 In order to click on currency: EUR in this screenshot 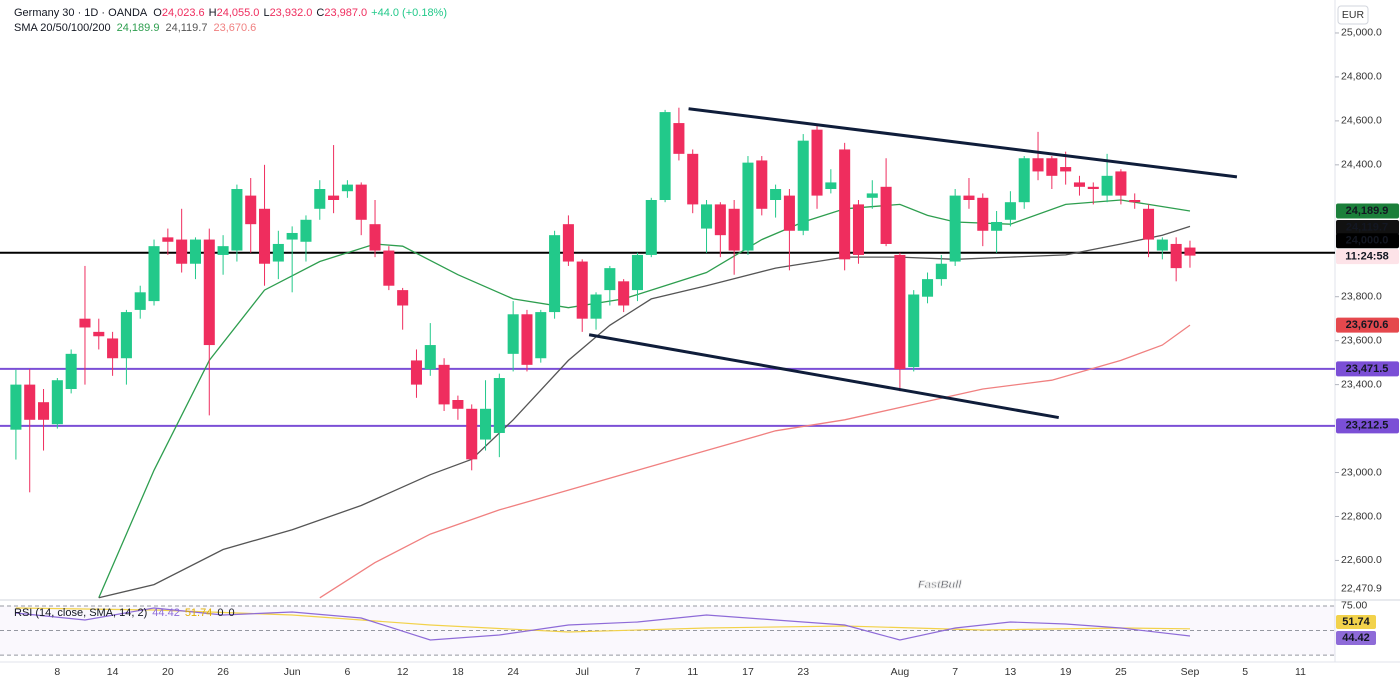, I will do `click(1353, 15)`.